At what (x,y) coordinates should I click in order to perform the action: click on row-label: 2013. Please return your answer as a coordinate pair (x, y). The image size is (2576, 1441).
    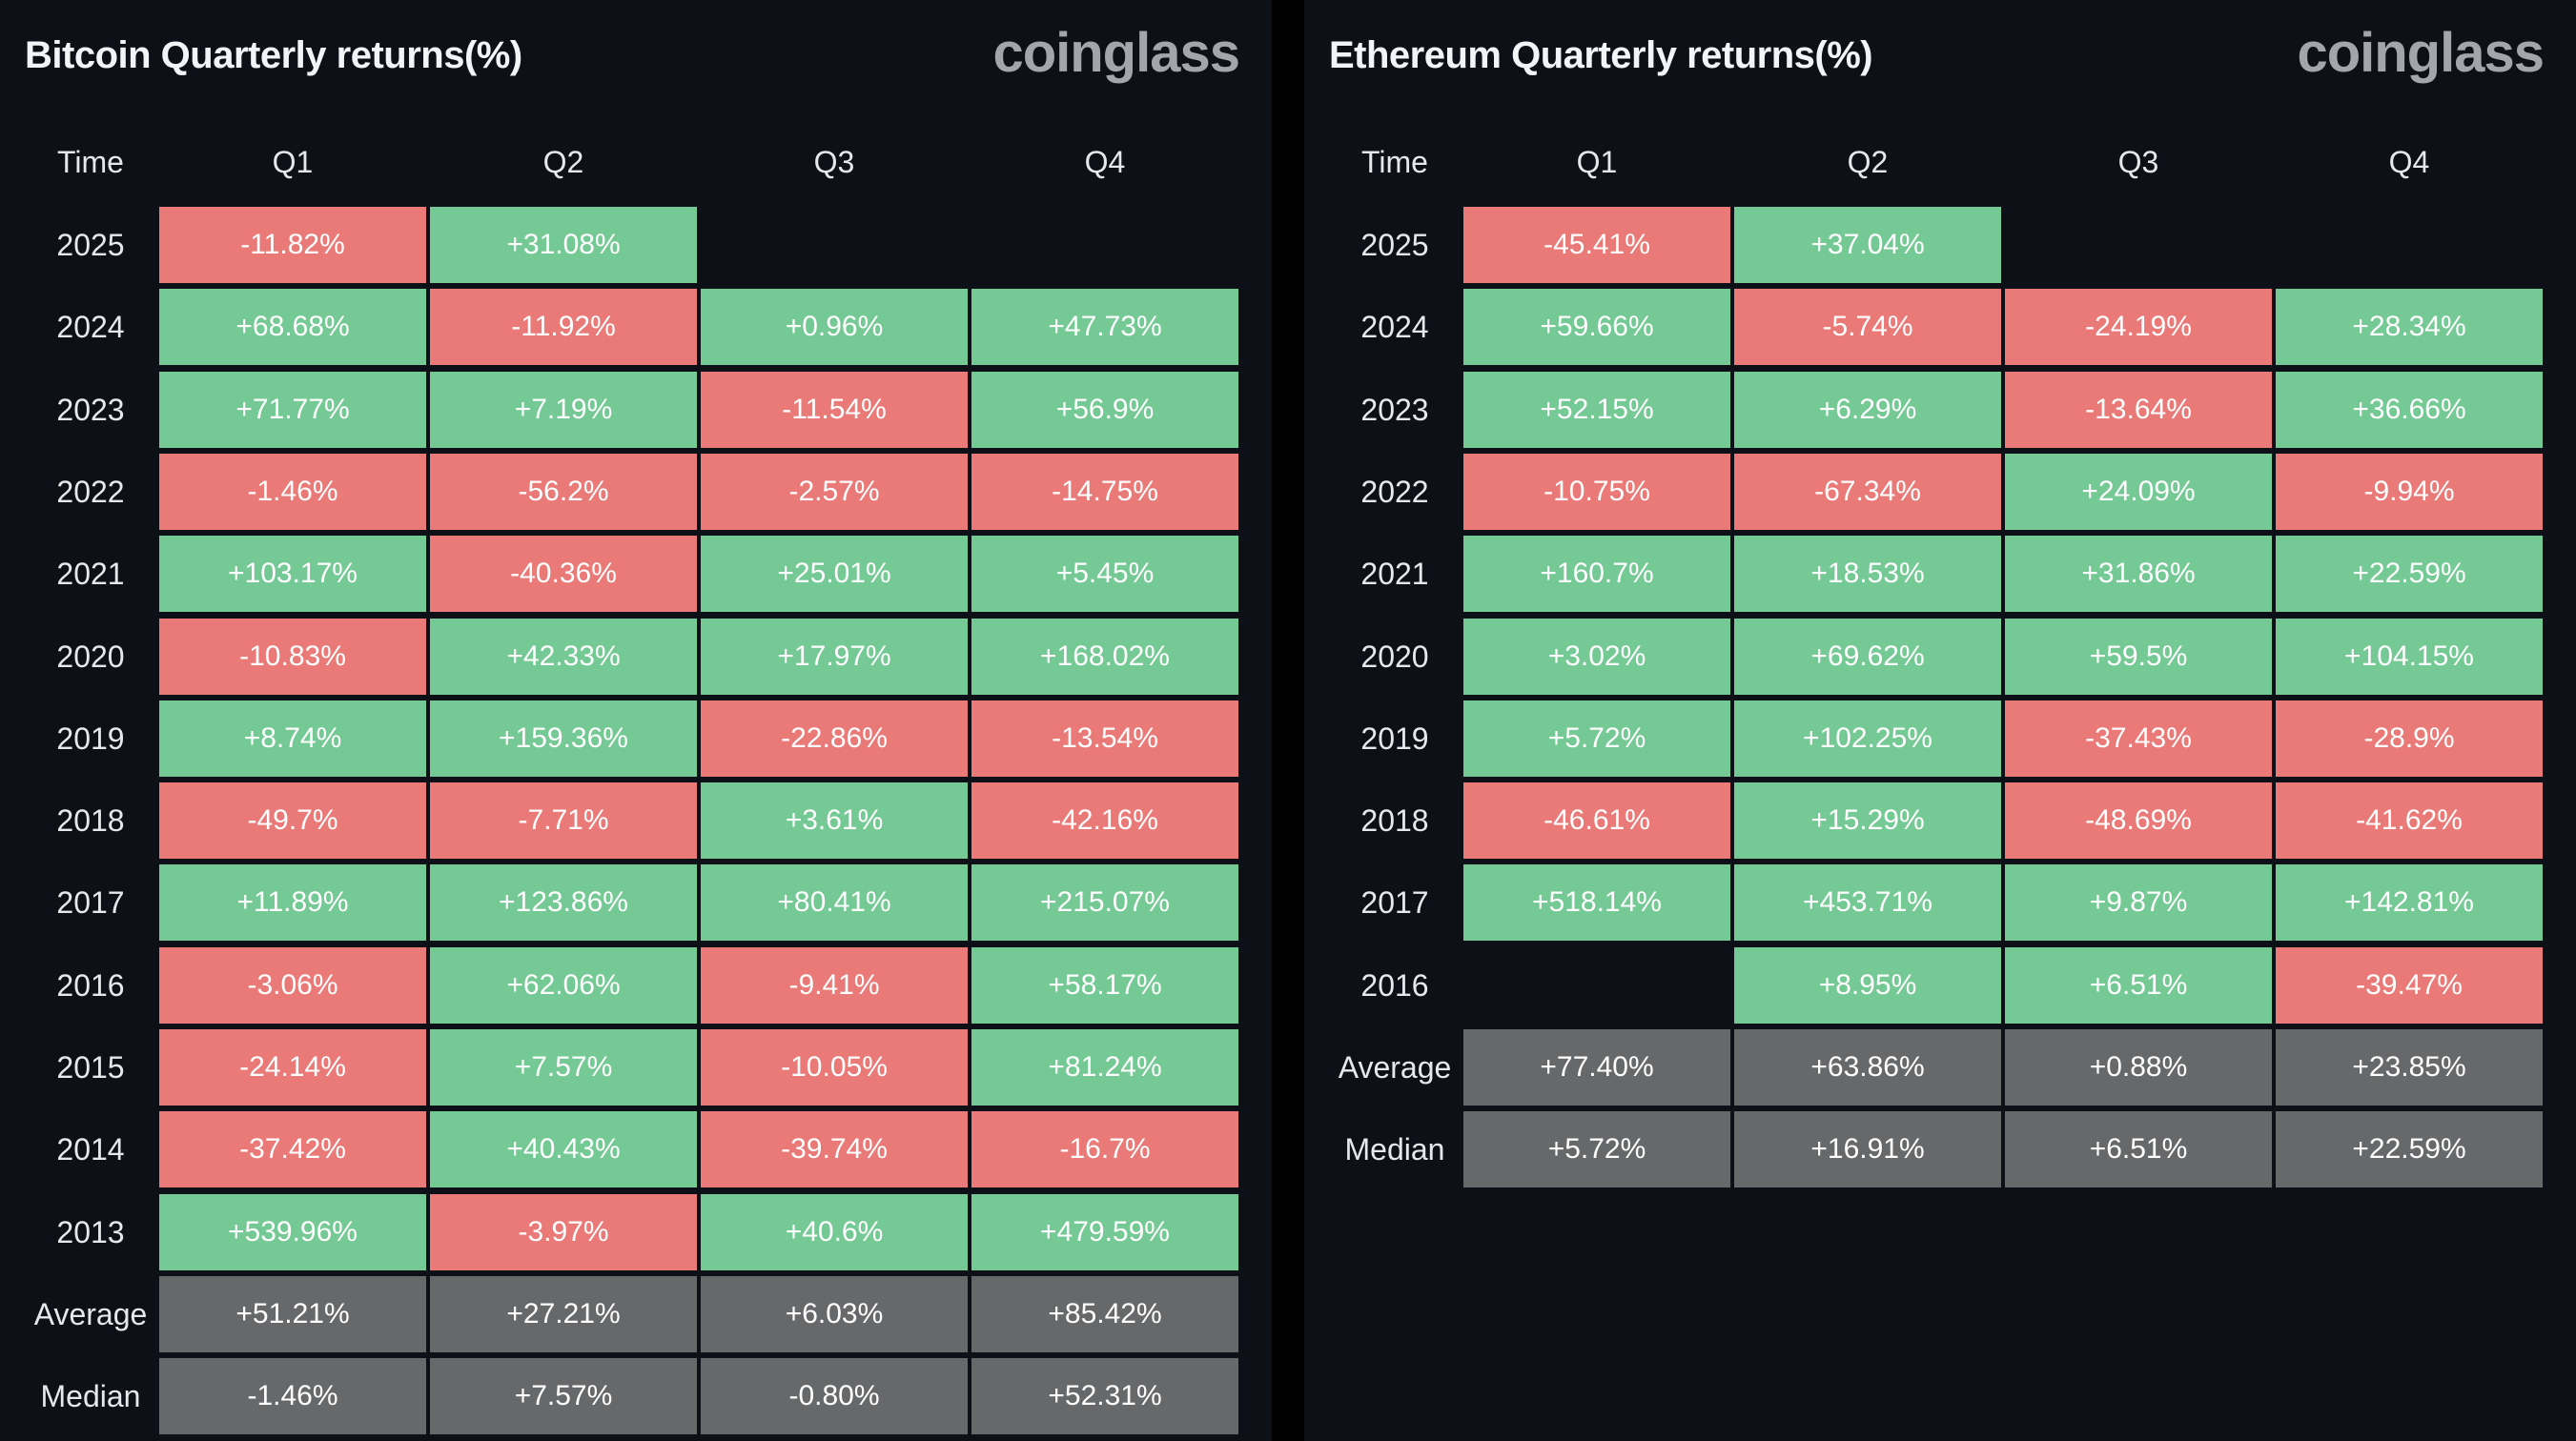
    Looking at the image, I should click on (91, 1231).